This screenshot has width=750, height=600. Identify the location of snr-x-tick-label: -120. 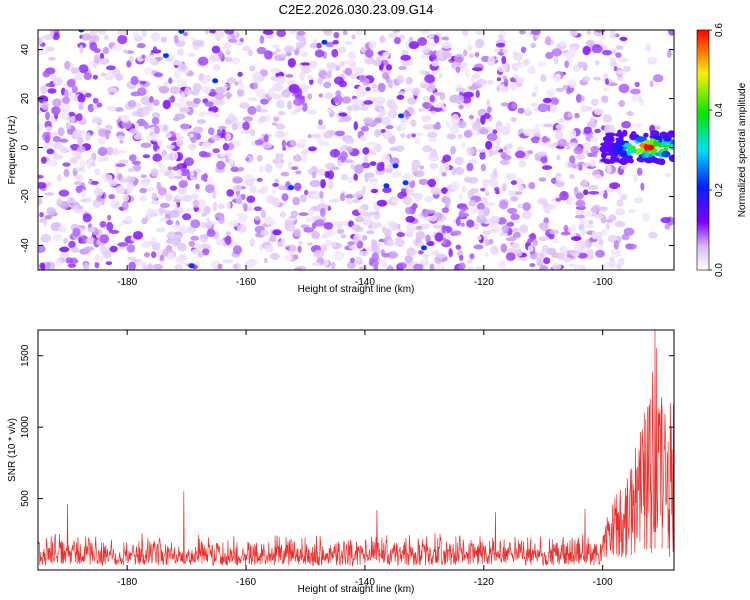
(484, 582).